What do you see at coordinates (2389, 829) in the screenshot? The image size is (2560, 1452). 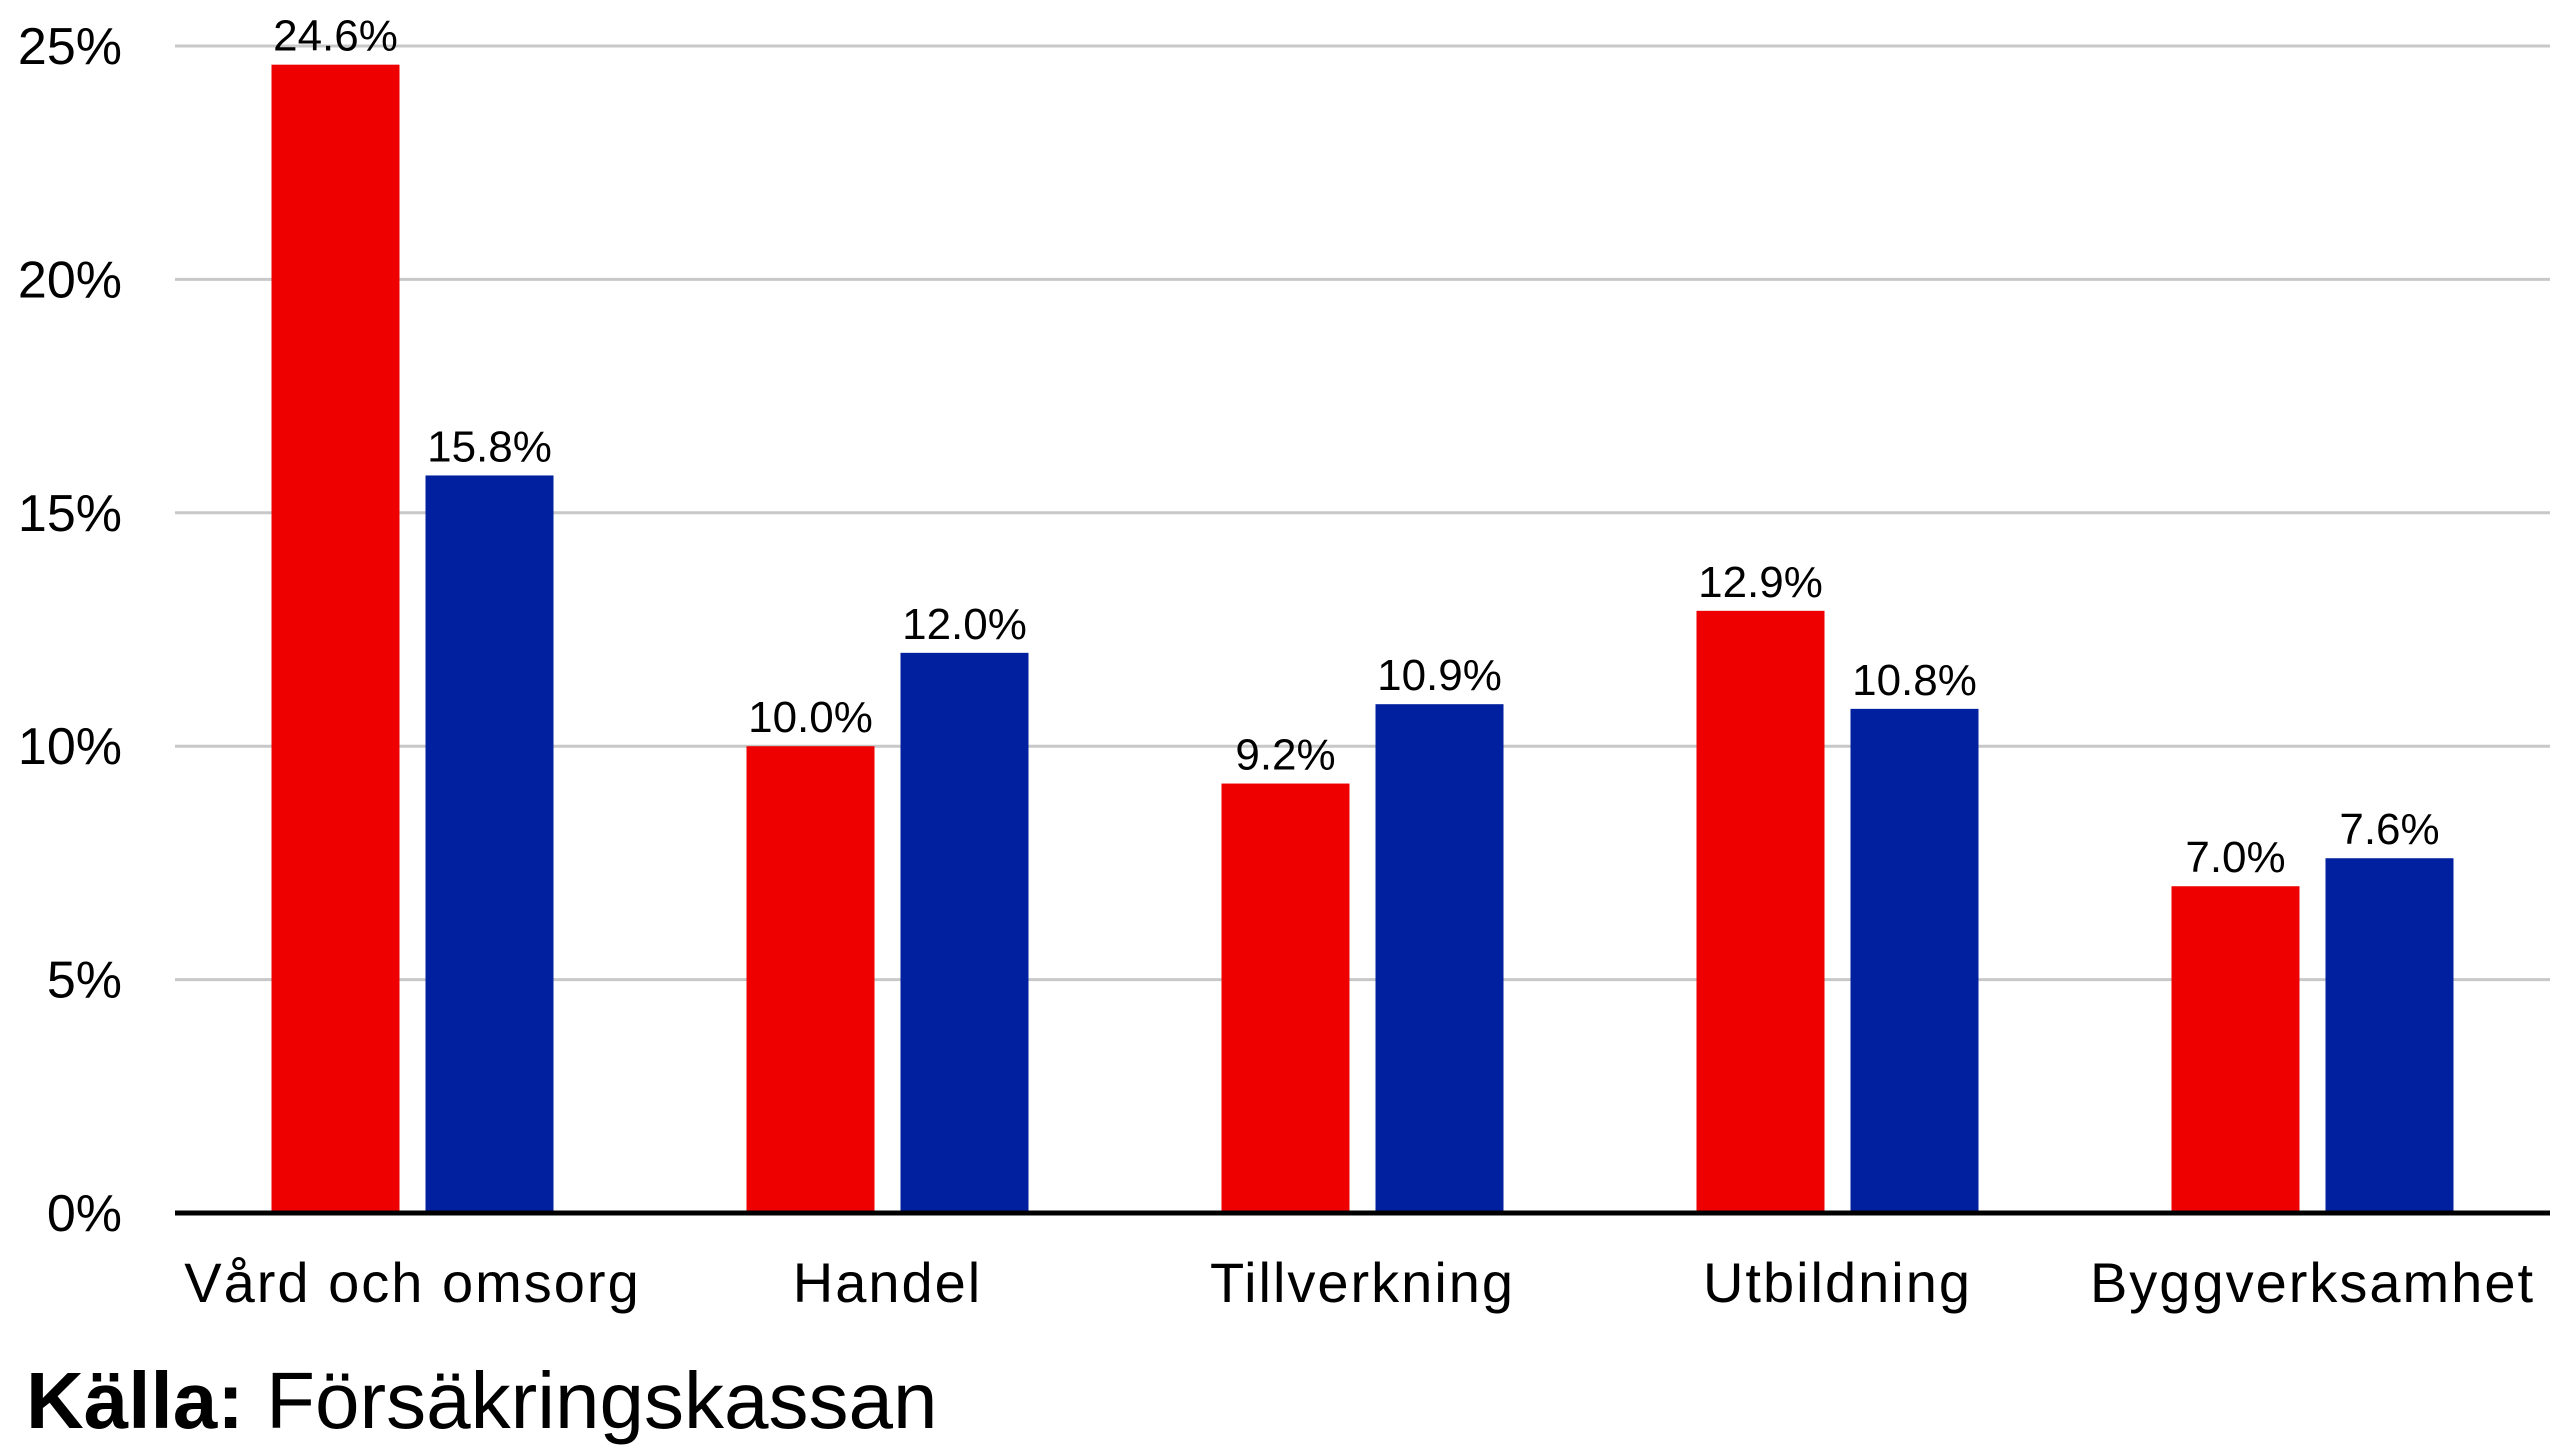 I see `data-label: 7.6%` at bounding box center [2389, 829].